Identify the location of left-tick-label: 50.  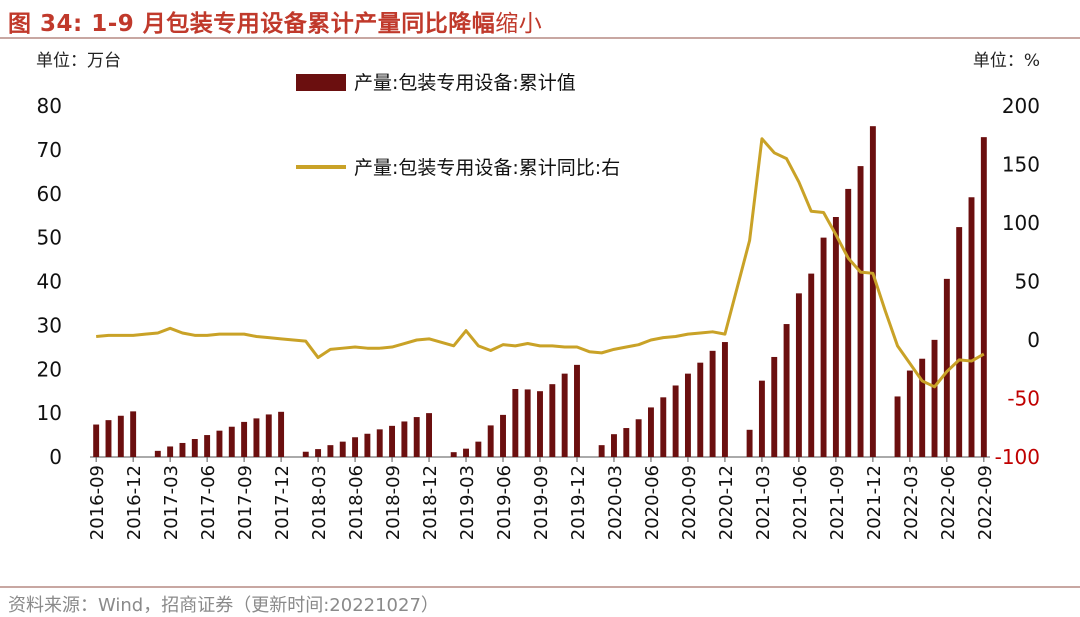
(49, 238).